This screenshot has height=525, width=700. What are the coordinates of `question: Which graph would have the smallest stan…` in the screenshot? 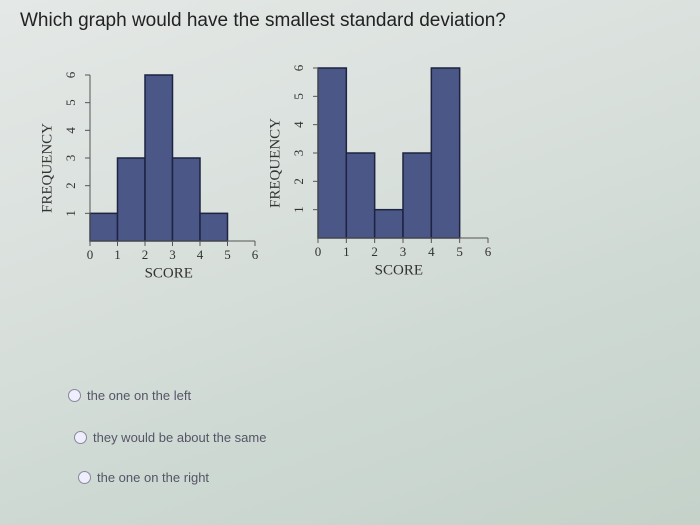 It's located at (263, 20).